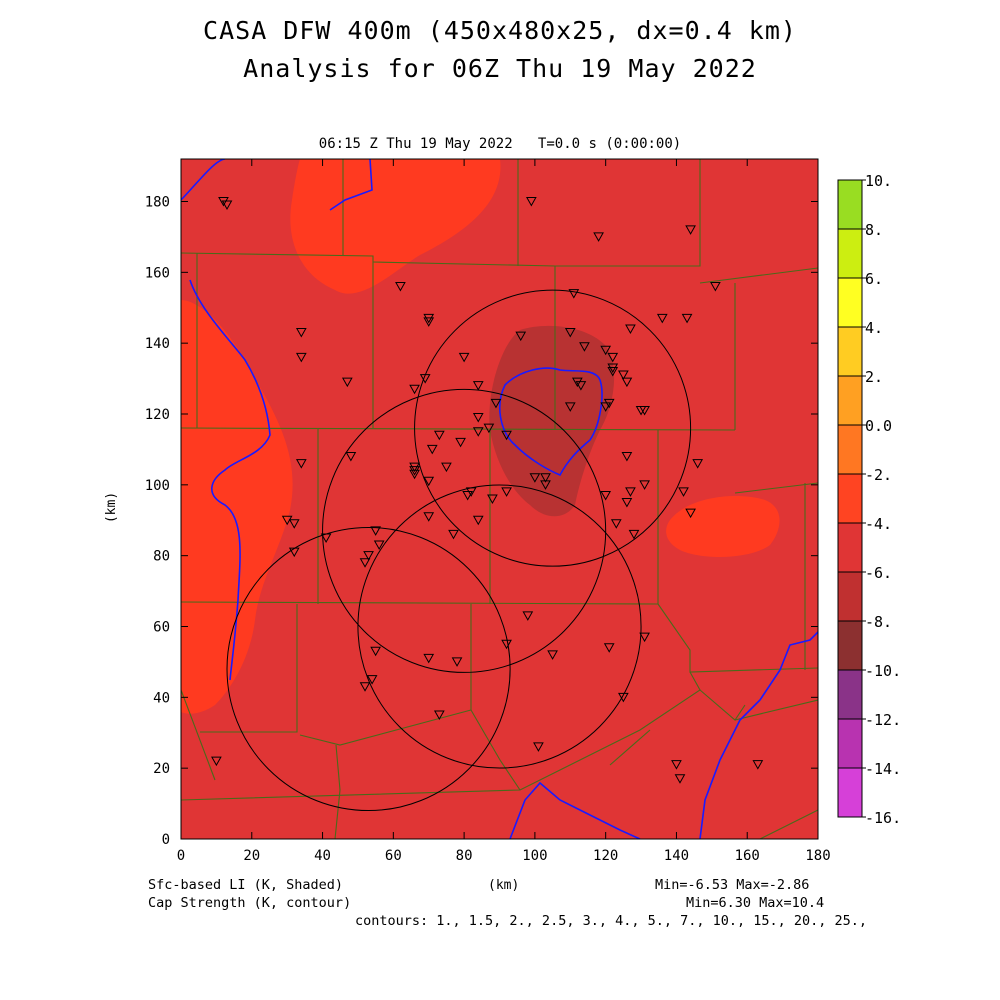 This screenshot has width=1000, height=1000. What do you see at coordinates (500, 30) in the screenshot?
I see `title-line-1: CASA DFW 400m (450x480x25, dx=0.4 km)` at bounding box center [500, 30].